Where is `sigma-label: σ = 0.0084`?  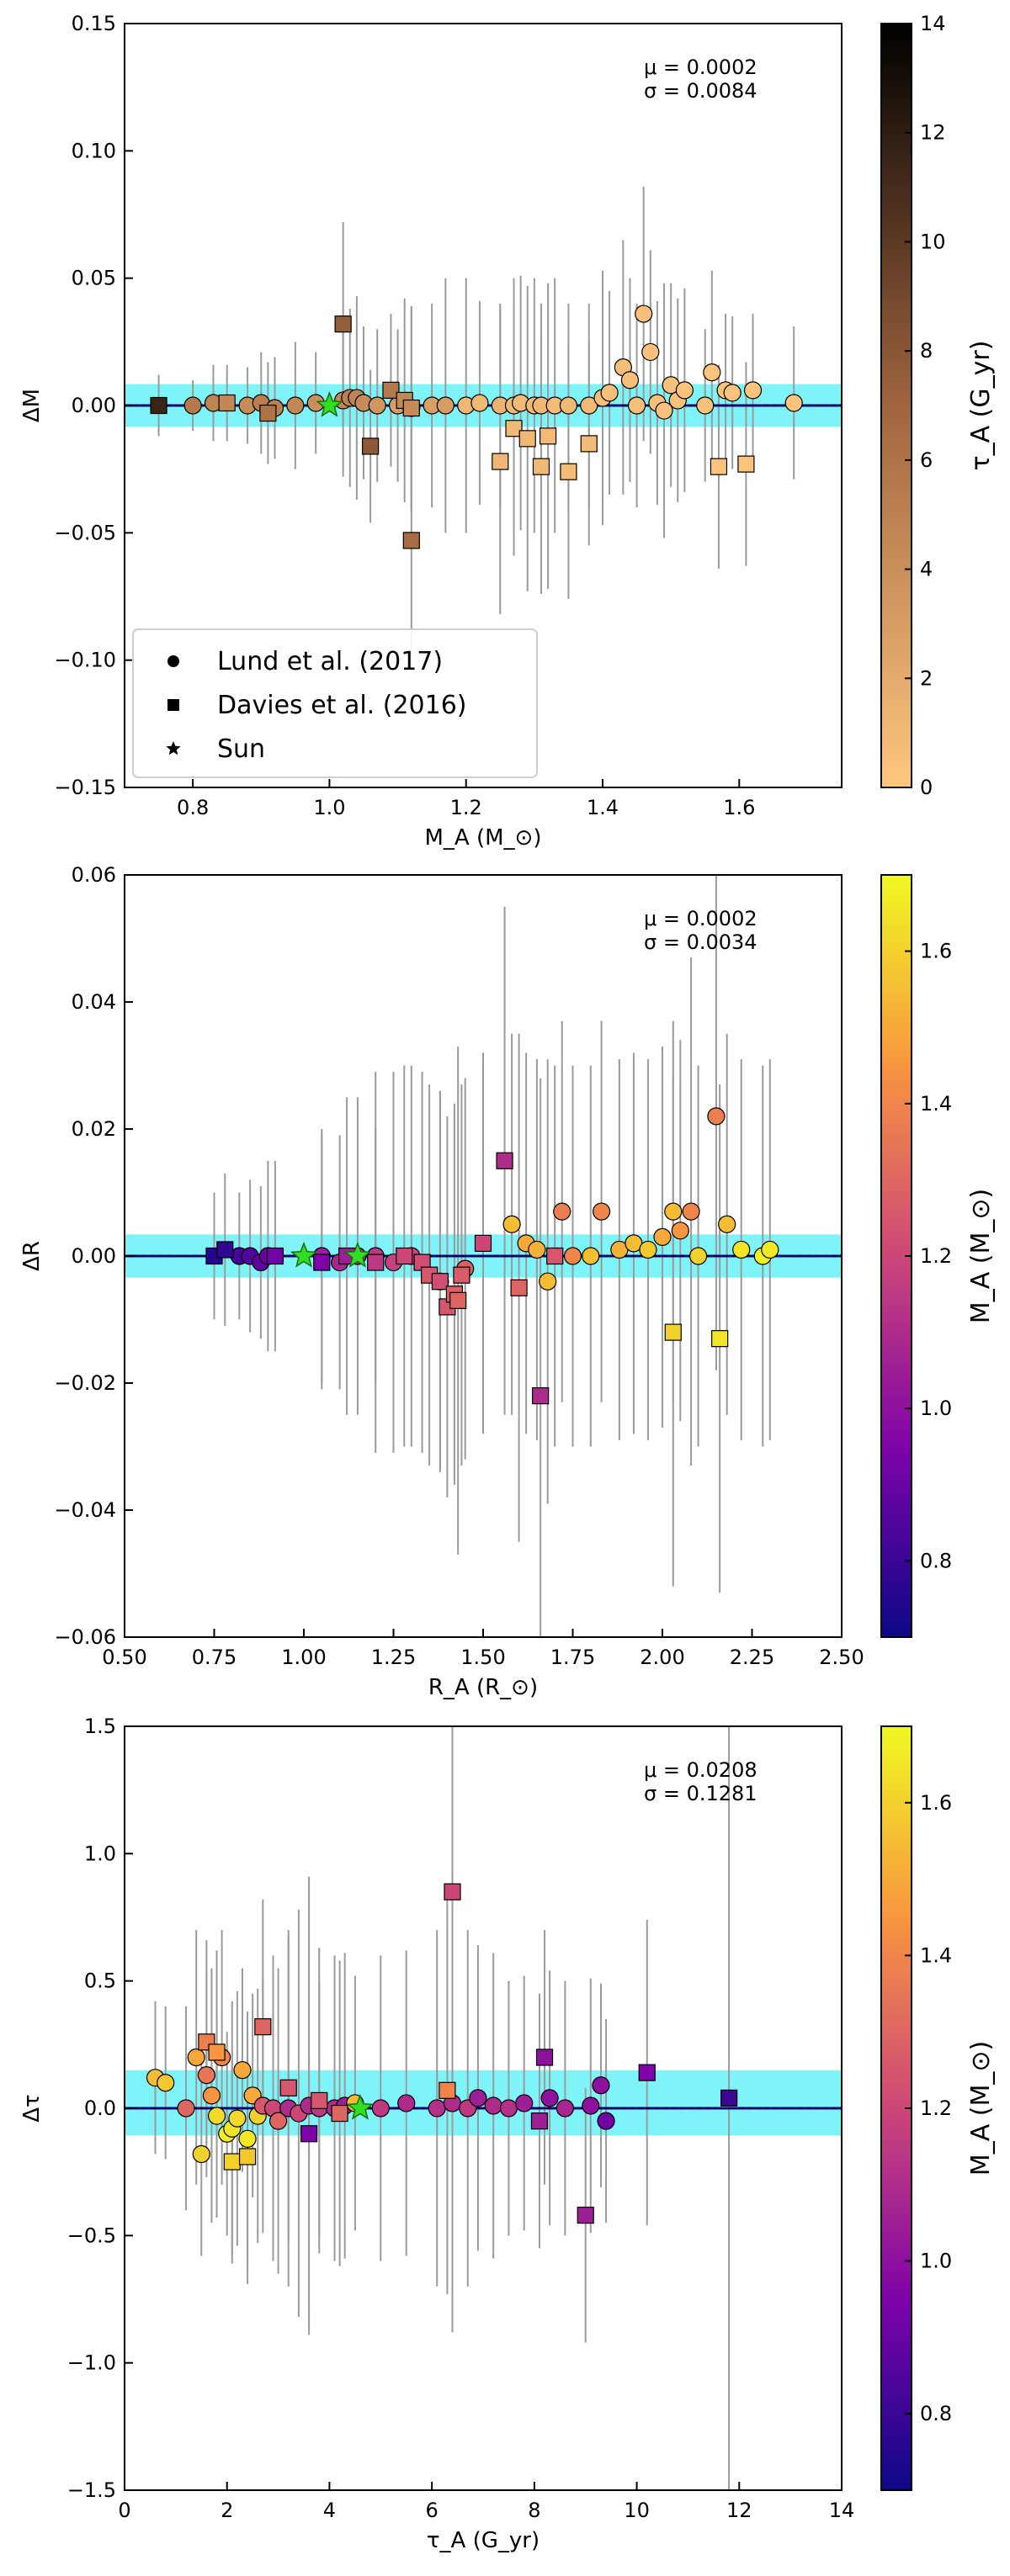
sigma-label: σ = 0.0084 is located at coordinates (701, 91).